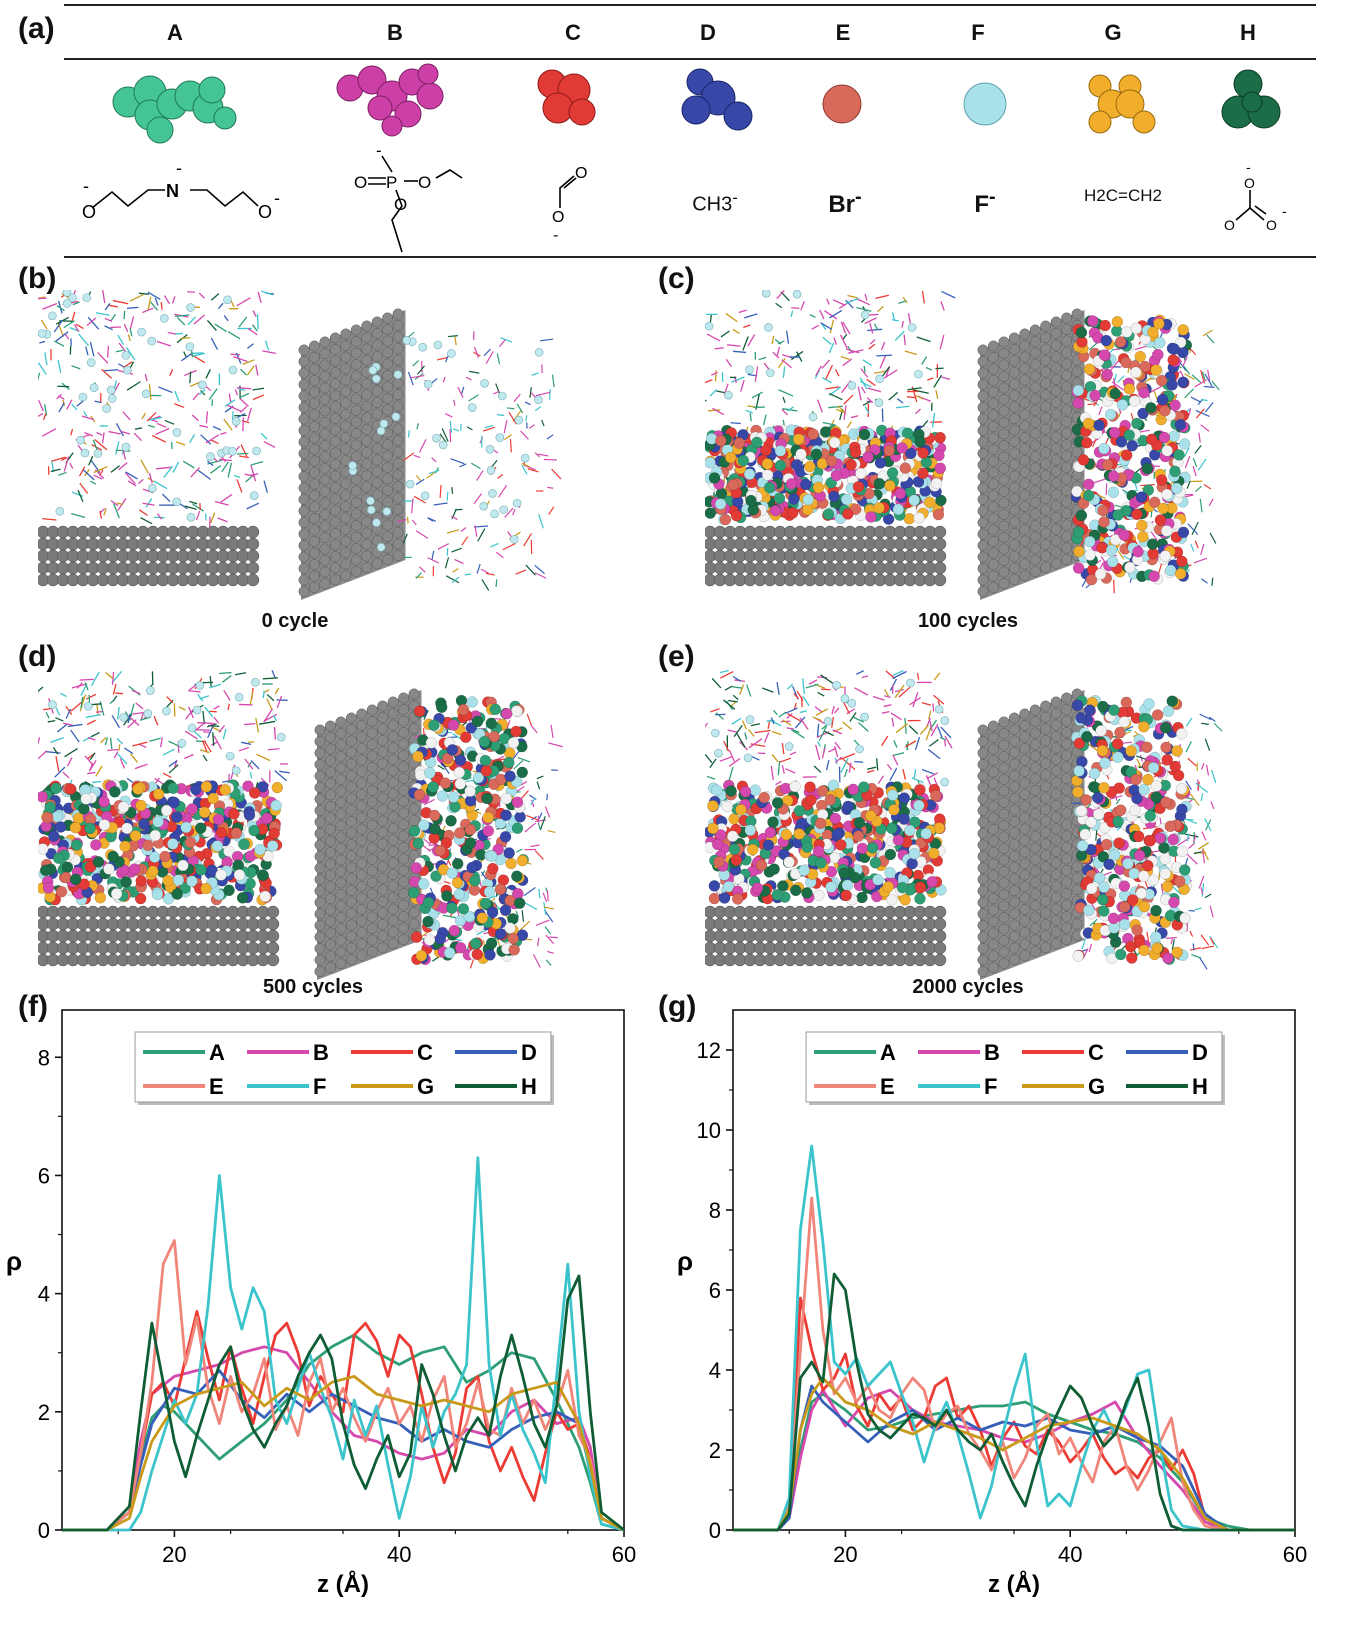  I want to click on structure-a-minus-3: -, so click(277, 198).